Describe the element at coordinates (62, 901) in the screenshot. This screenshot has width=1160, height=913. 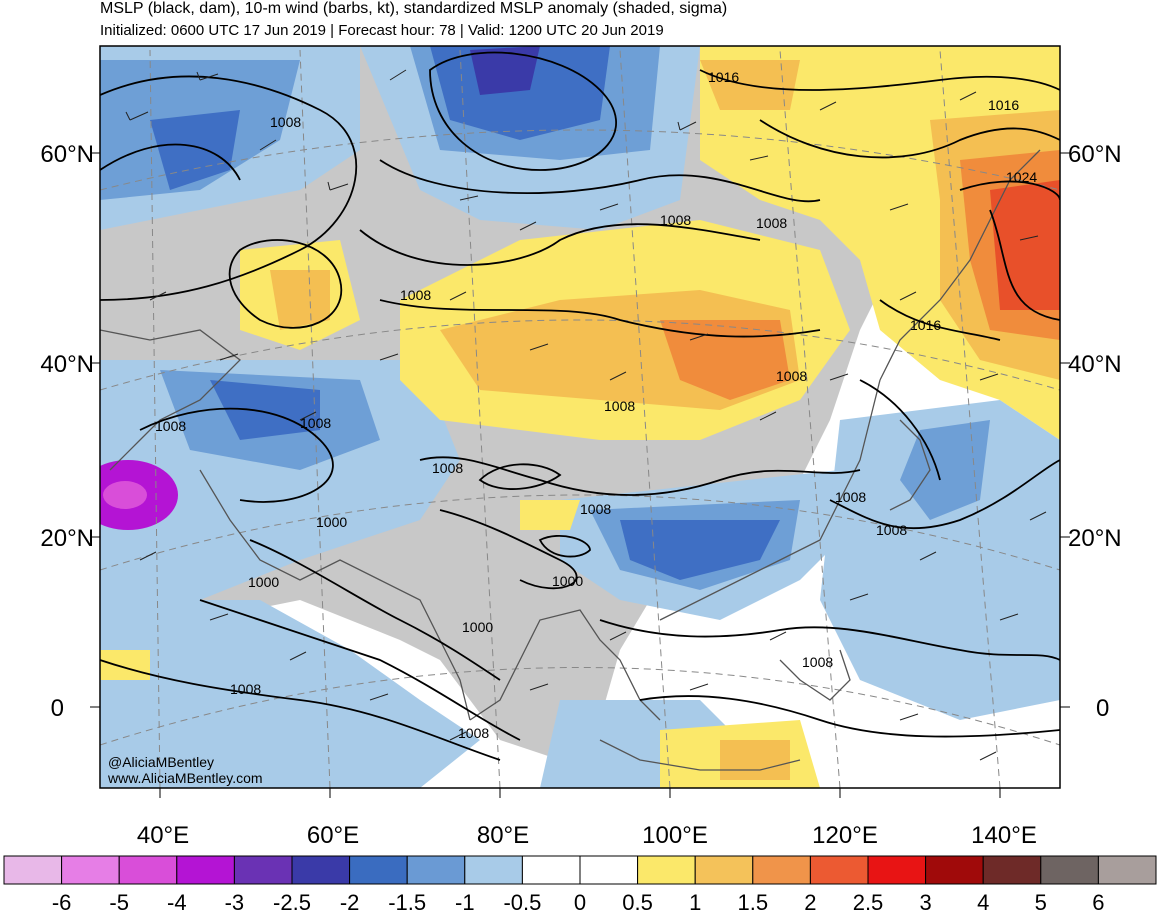
I see `colorbar-label: -6` at that location.